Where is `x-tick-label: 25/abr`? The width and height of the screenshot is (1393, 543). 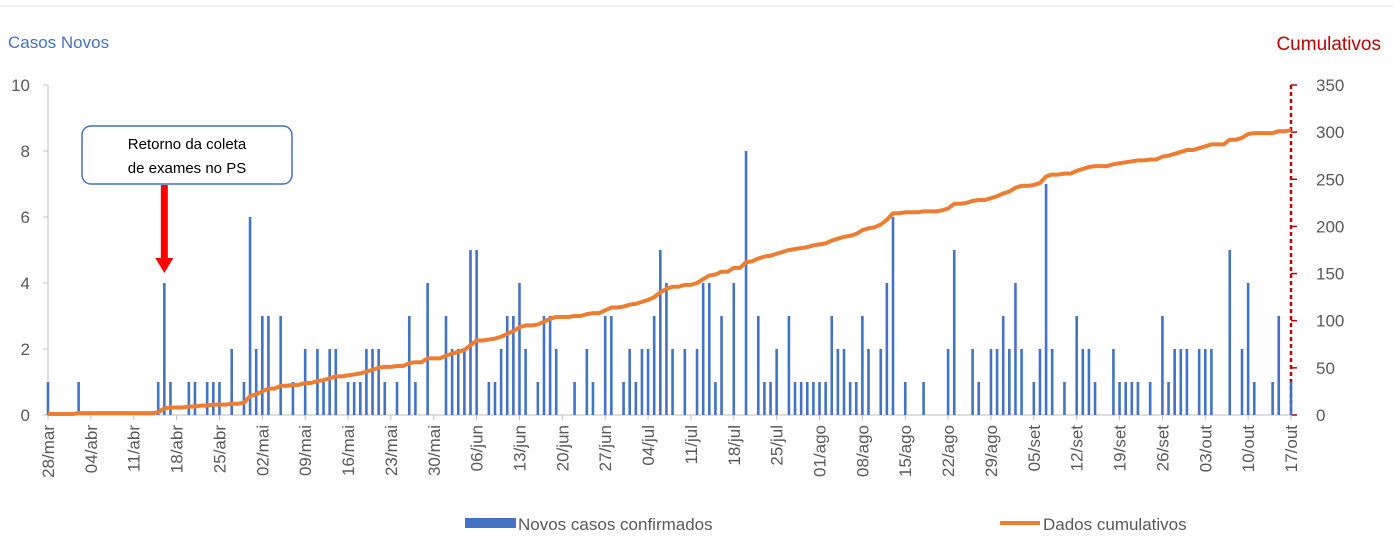 x-tick-label: 25/abr is located at coordinates (219, 449).